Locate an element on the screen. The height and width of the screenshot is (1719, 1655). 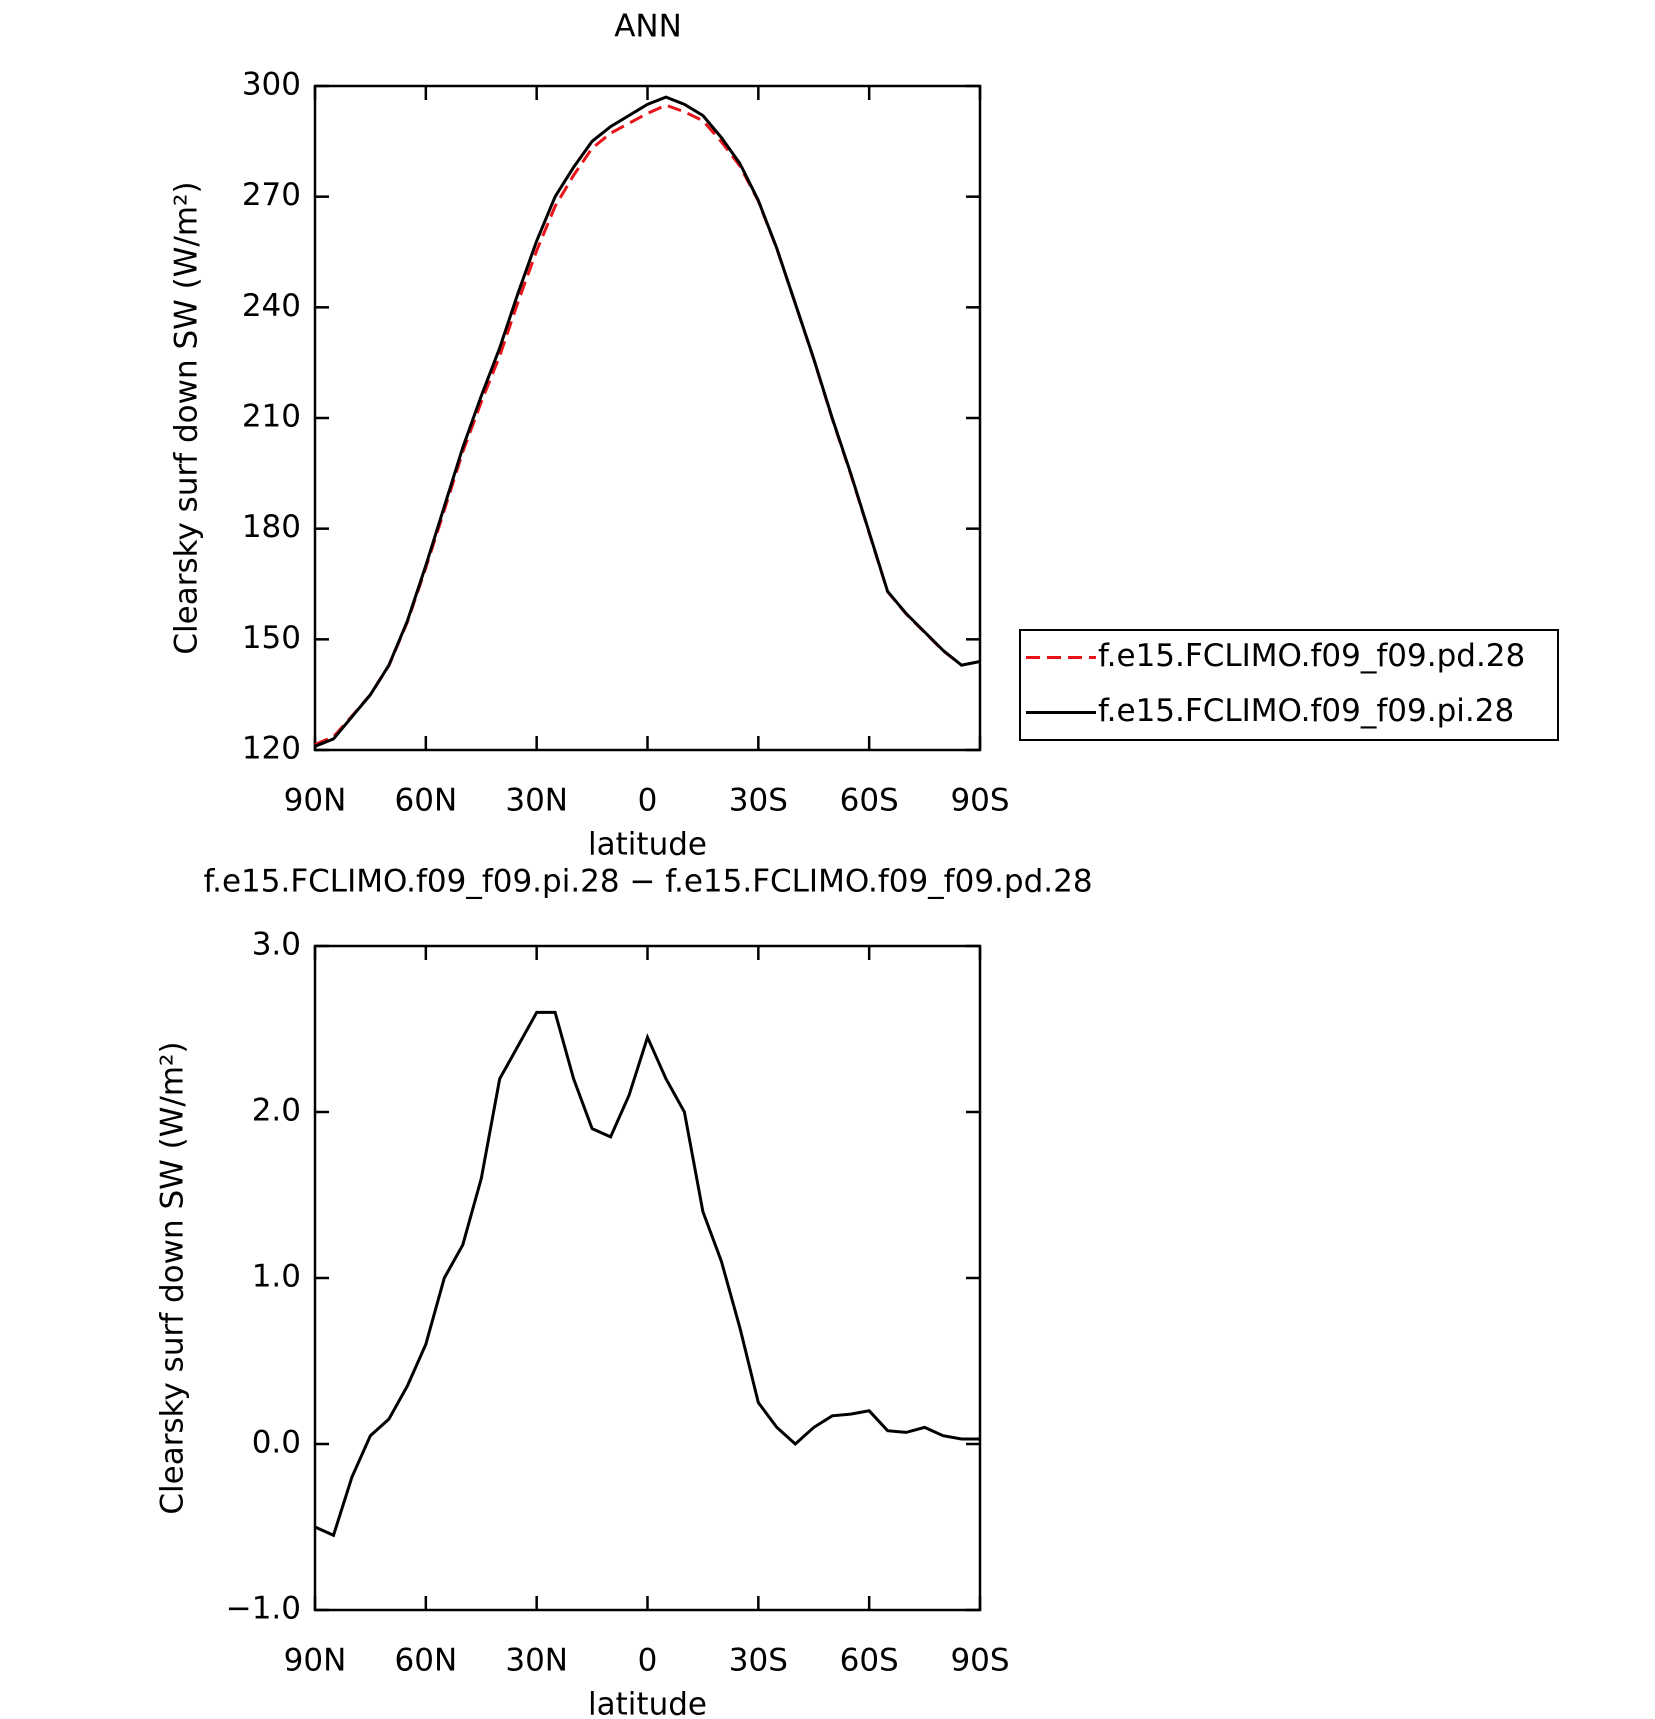
legend-label: f.e15.FCLIMO.f09_f09.pd.28 is located at coordinates (1311, 656).